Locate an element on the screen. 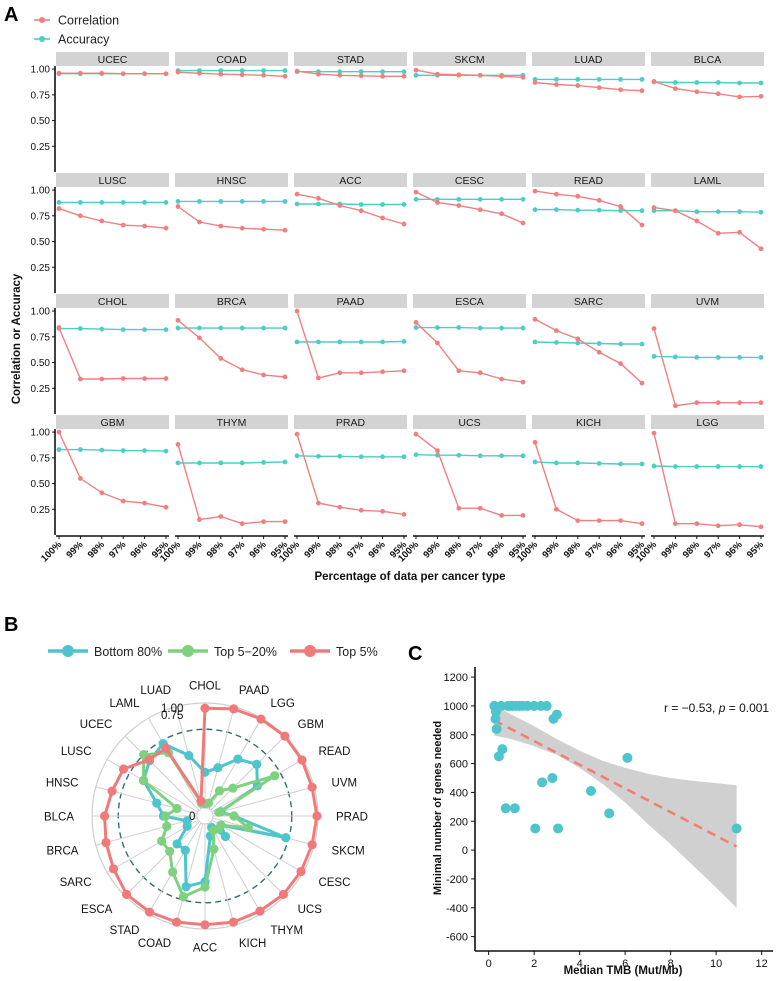 The width and height of the screenshot is (779, 981). panel-label-a: A is located at coordinates (11, 15).